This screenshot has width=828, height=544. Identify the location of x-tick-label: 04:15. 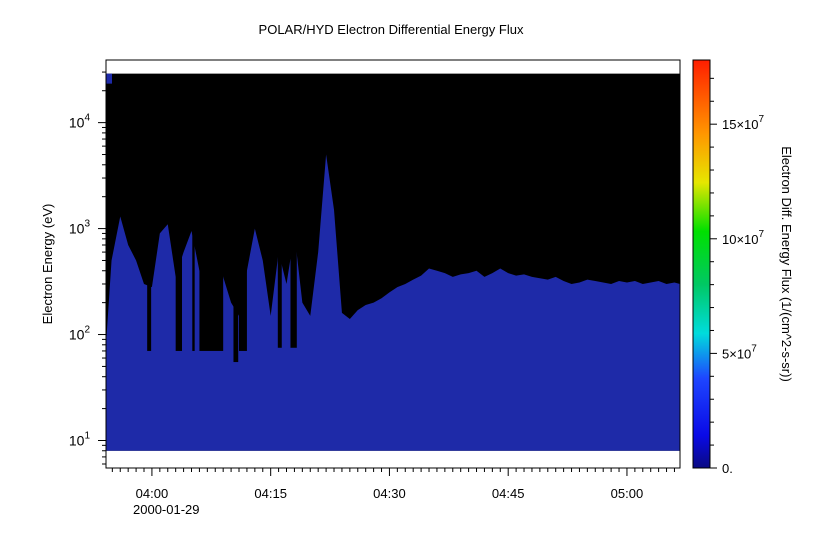
(270, 493).